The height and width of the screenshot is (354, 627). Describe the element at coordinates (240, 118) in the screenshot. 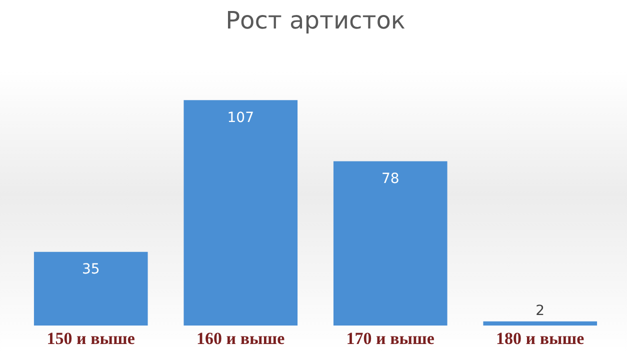

I see `data-label: 107` at that location.